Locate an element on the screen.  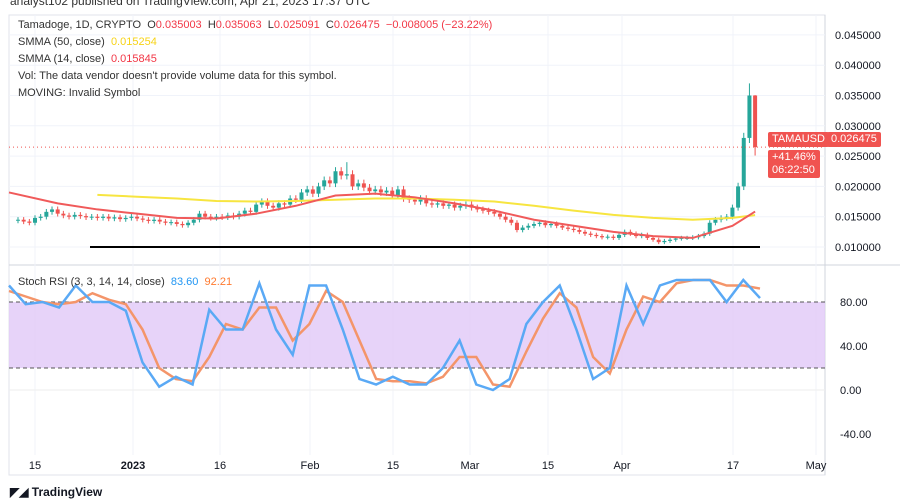
logo-text: TradingView is located at coordinates (67, 492).